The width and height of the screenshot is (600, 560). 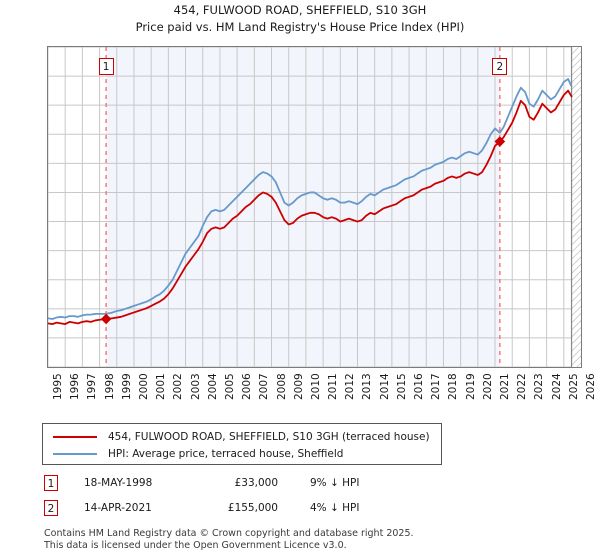 I want to click on x-axis-tick-label: 2016, so click(x=419, y=386).